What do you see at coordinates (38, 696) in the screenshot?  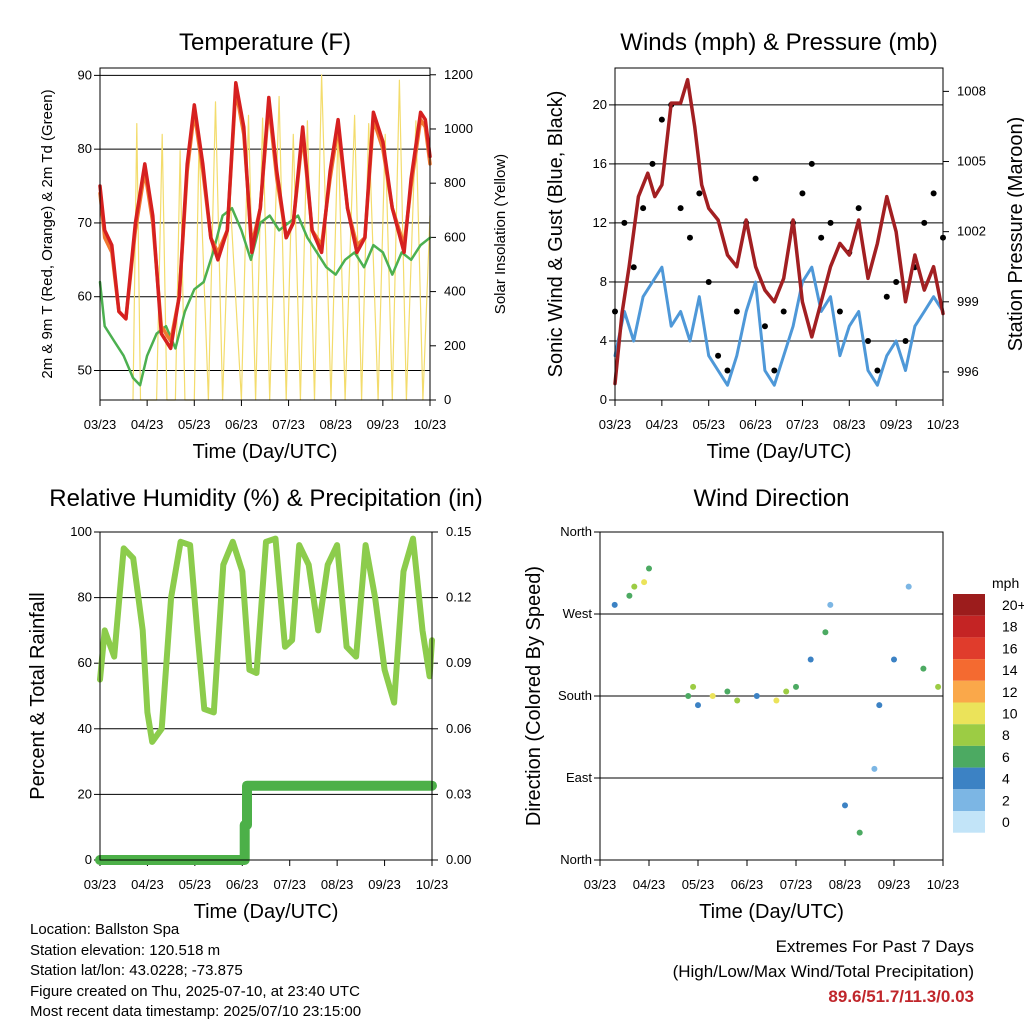 I see `y-axis-label: Percent & Total Rainfall` at bounding box center [38, 696].